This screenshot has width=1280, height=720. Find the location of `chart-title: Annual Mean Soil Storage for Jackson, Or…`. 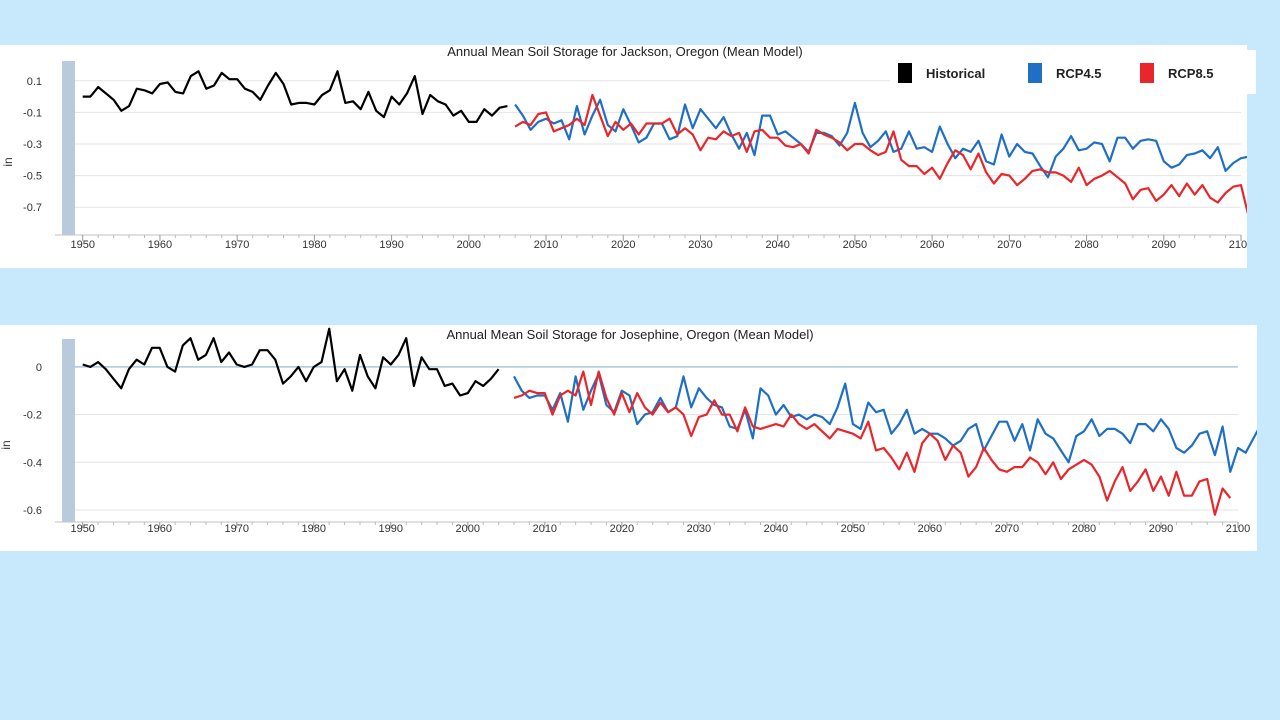

chart-title: Annual Mean Soil Storage for Jackson, Or… is located at coordinates (625, 52).